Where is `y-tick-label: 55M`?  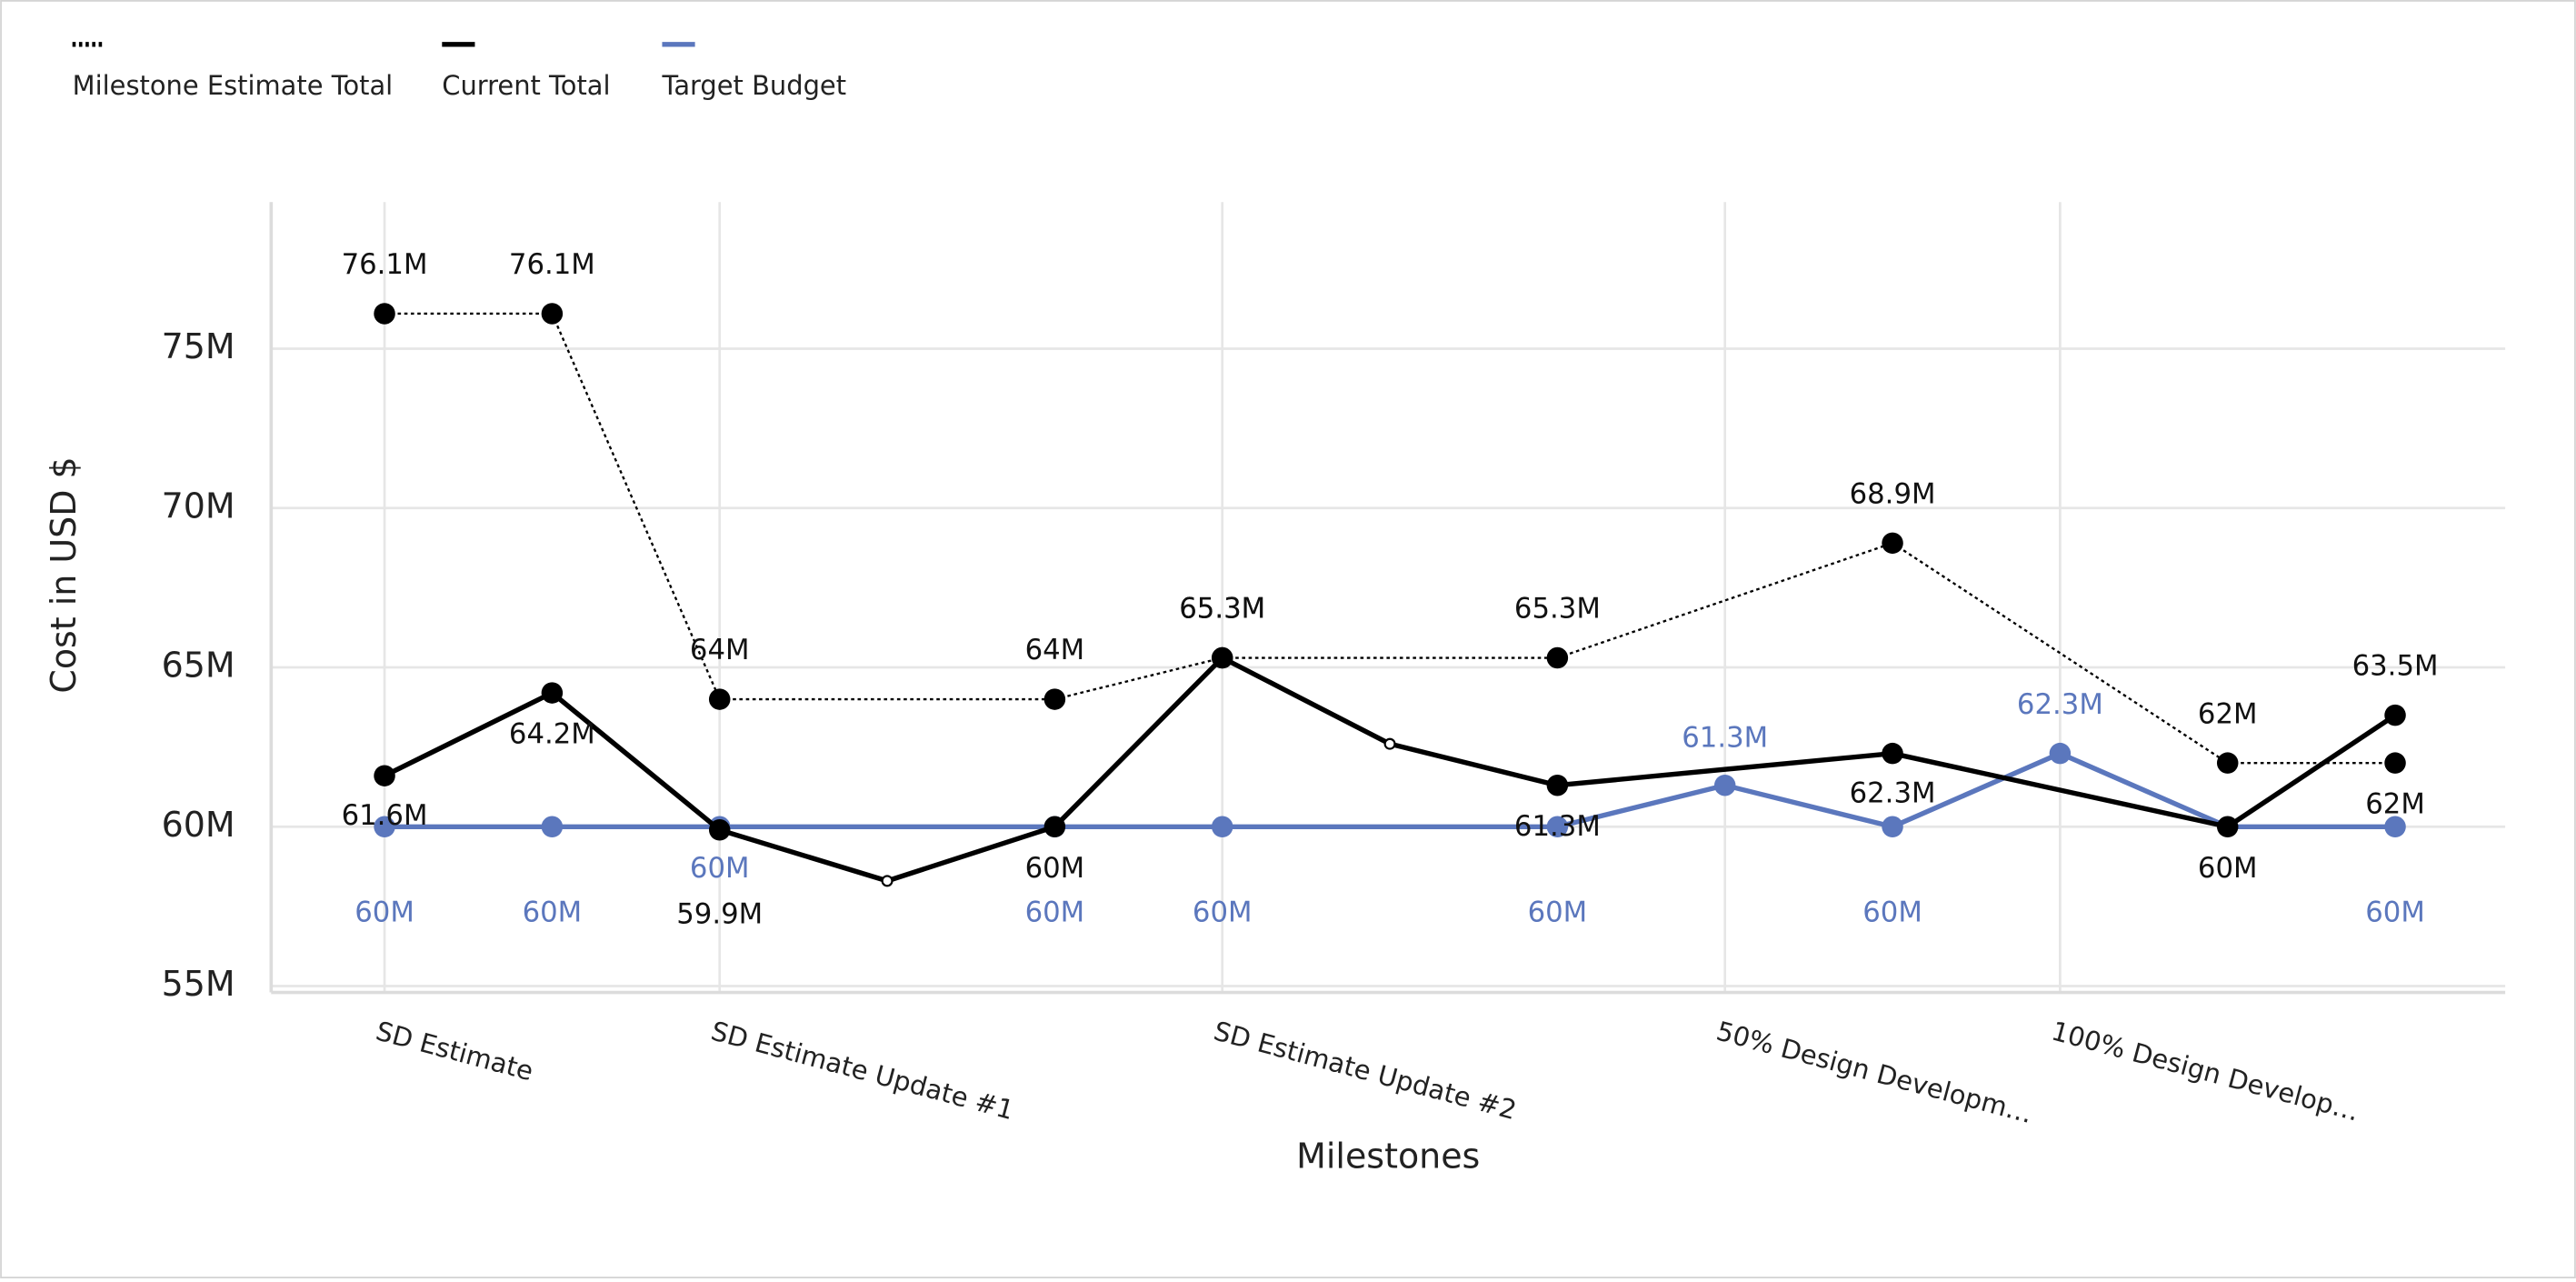
y-tick-label: 55M is located at coordinates (199, 984).